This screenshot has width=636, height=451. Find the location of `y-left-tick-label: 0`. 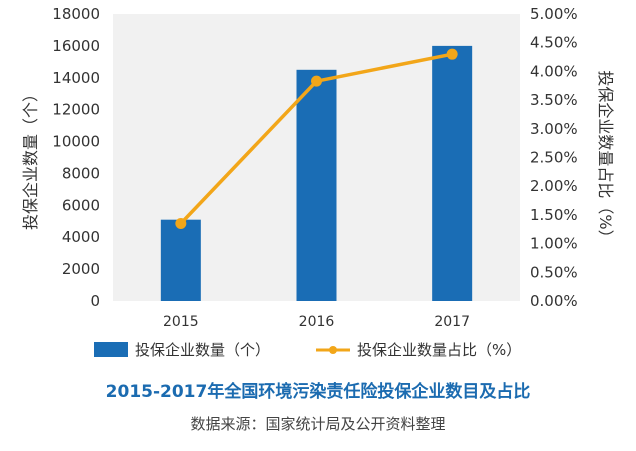

y-left-tick-label: 0 is located at coordinates (95, 301).